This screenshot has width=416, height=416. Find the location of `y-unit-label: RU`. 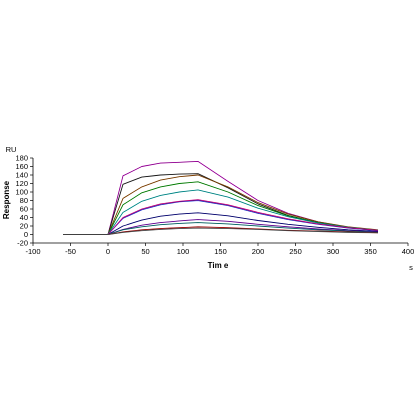

y-unit-label: RU is located at coordinates (11, 149).